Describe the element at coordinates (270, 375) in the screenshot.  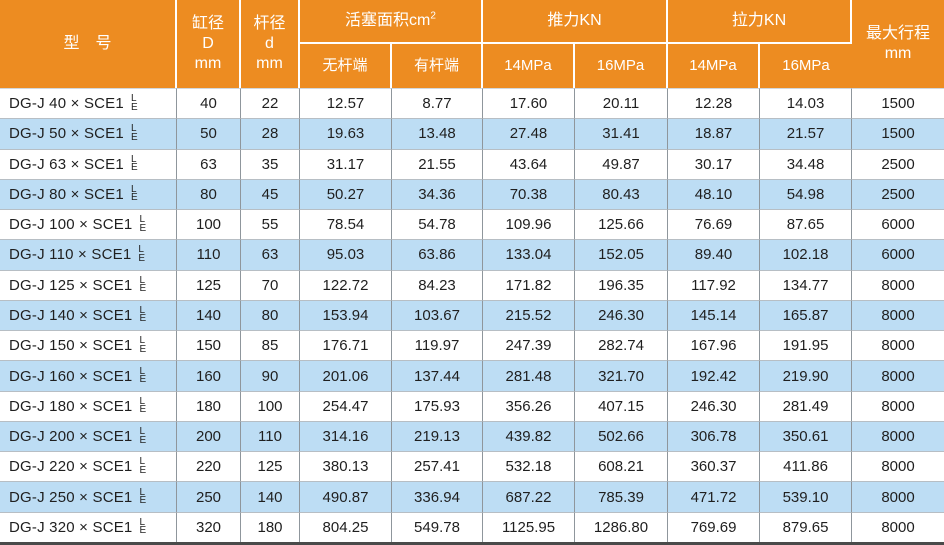
I see `rod-cell: 90` at that location.